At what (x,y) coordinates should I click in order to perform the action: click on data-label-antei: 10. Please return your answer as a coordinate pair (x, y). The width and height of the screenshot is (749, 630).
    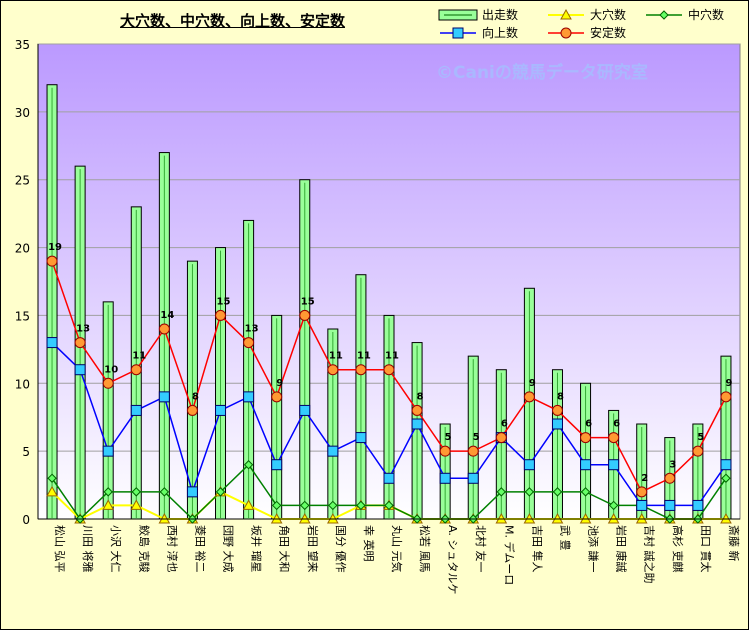
    Looking at the image, I should click on (111, 369).